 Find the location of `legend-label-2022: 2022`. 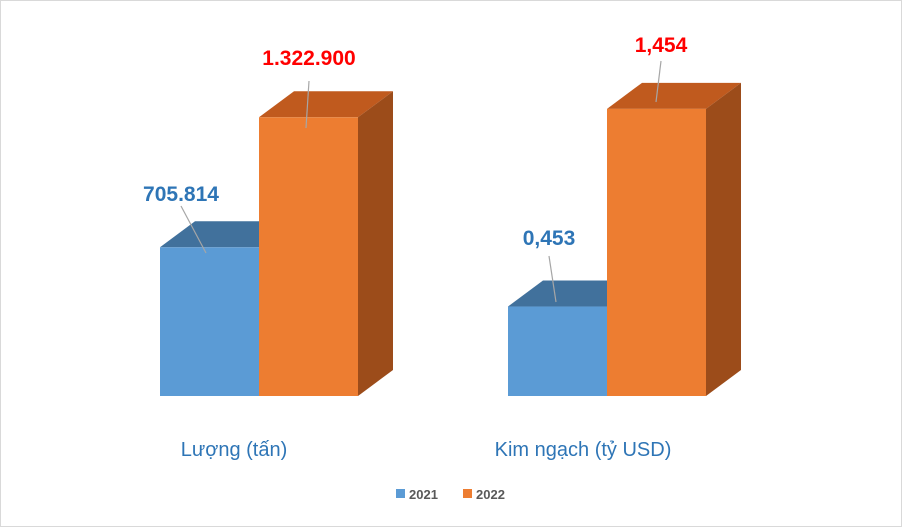

legend-label-2022: 2022 is located at coordinates (490, 494).